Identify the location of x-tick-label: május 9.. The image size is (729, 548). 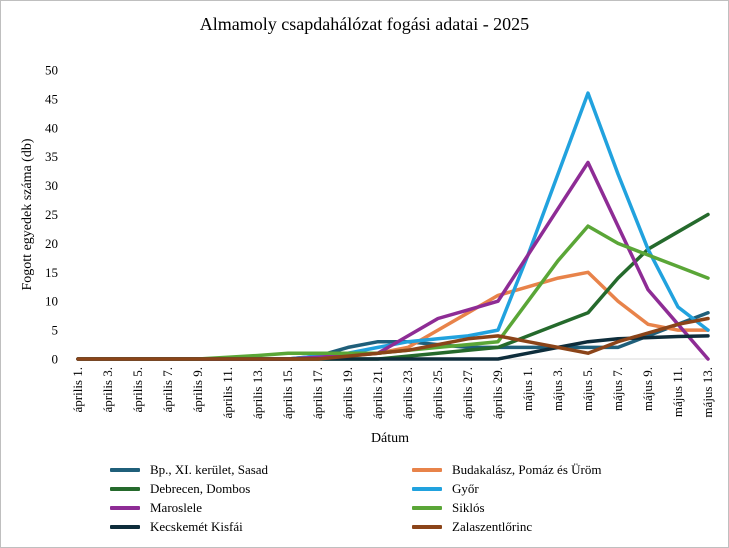
(647, 389).